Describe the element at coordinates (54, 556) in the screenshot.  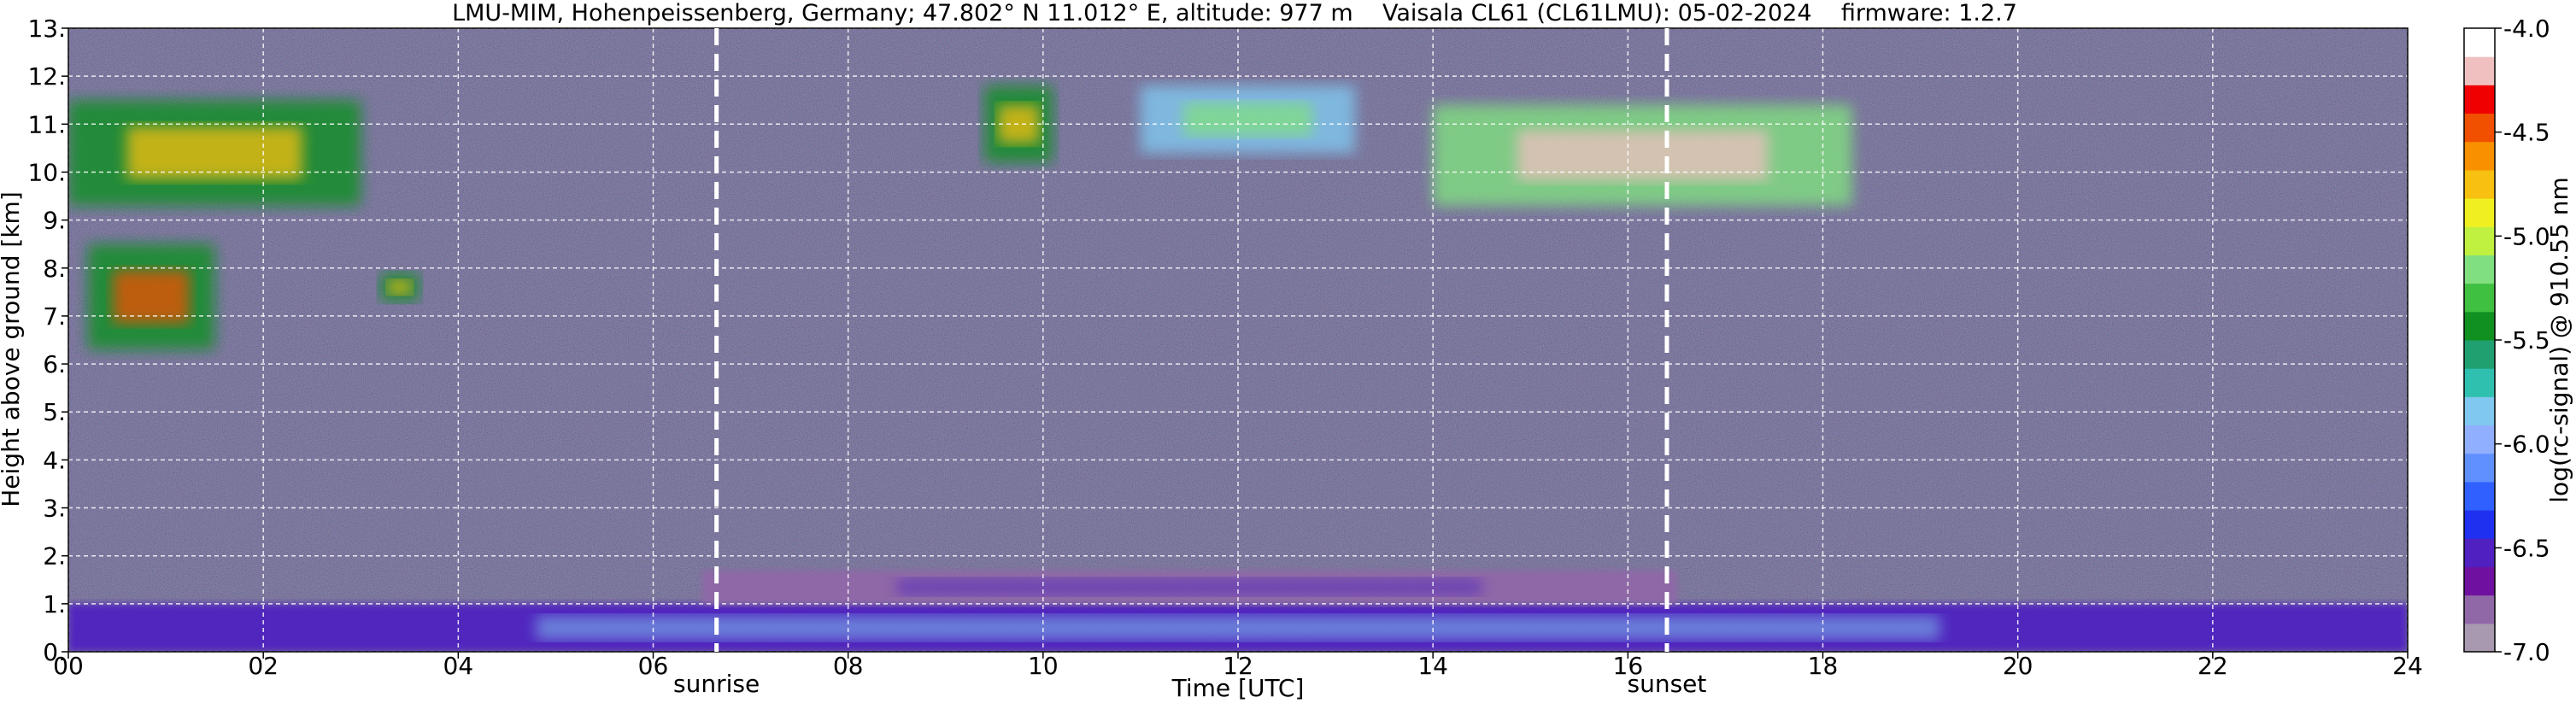
I see `y-tick-label: 2.` at that location.